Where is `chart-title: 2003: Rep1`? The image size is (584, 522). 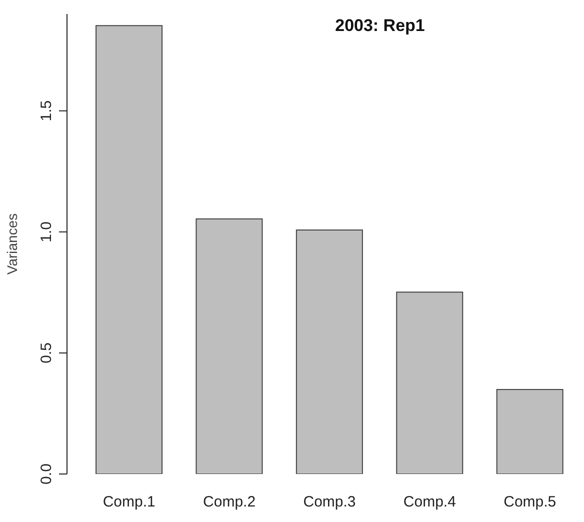 chart-title: 2003: Rep1 is located at coordinates (380, 26).